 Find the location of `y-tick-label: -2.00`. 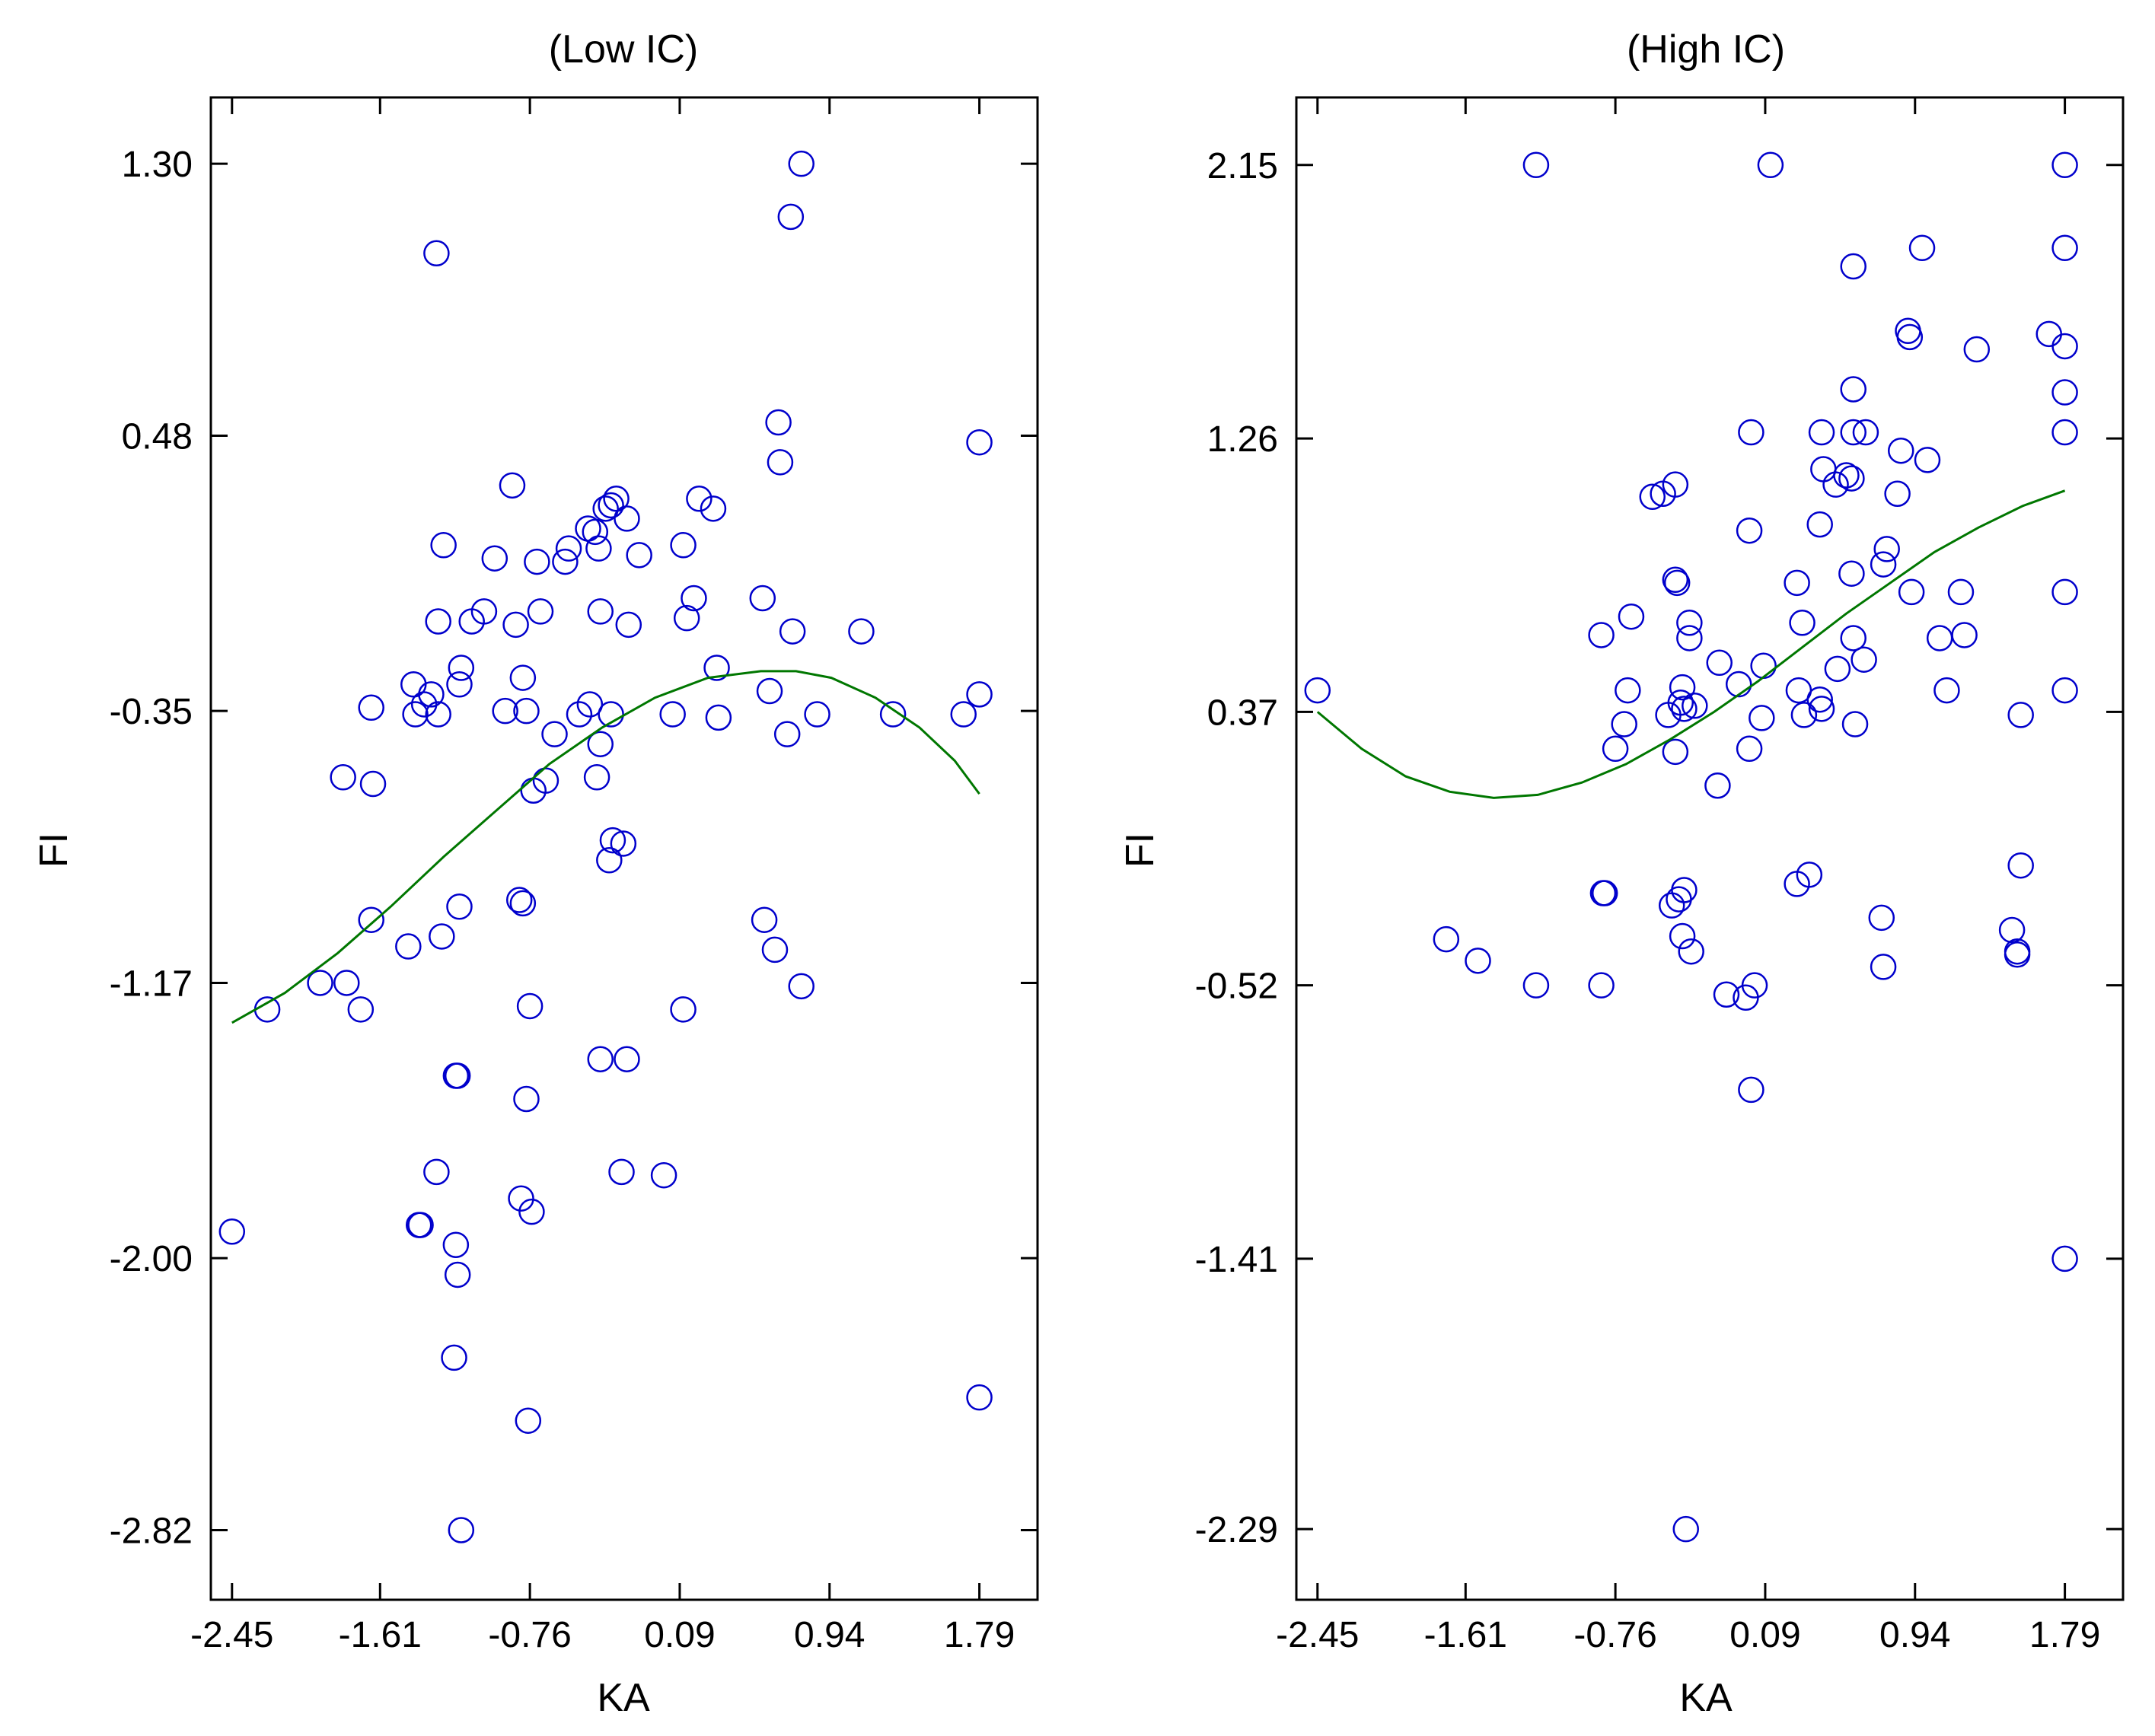

y-tick-label: -2.00 is located at coordinates (151, 1259).